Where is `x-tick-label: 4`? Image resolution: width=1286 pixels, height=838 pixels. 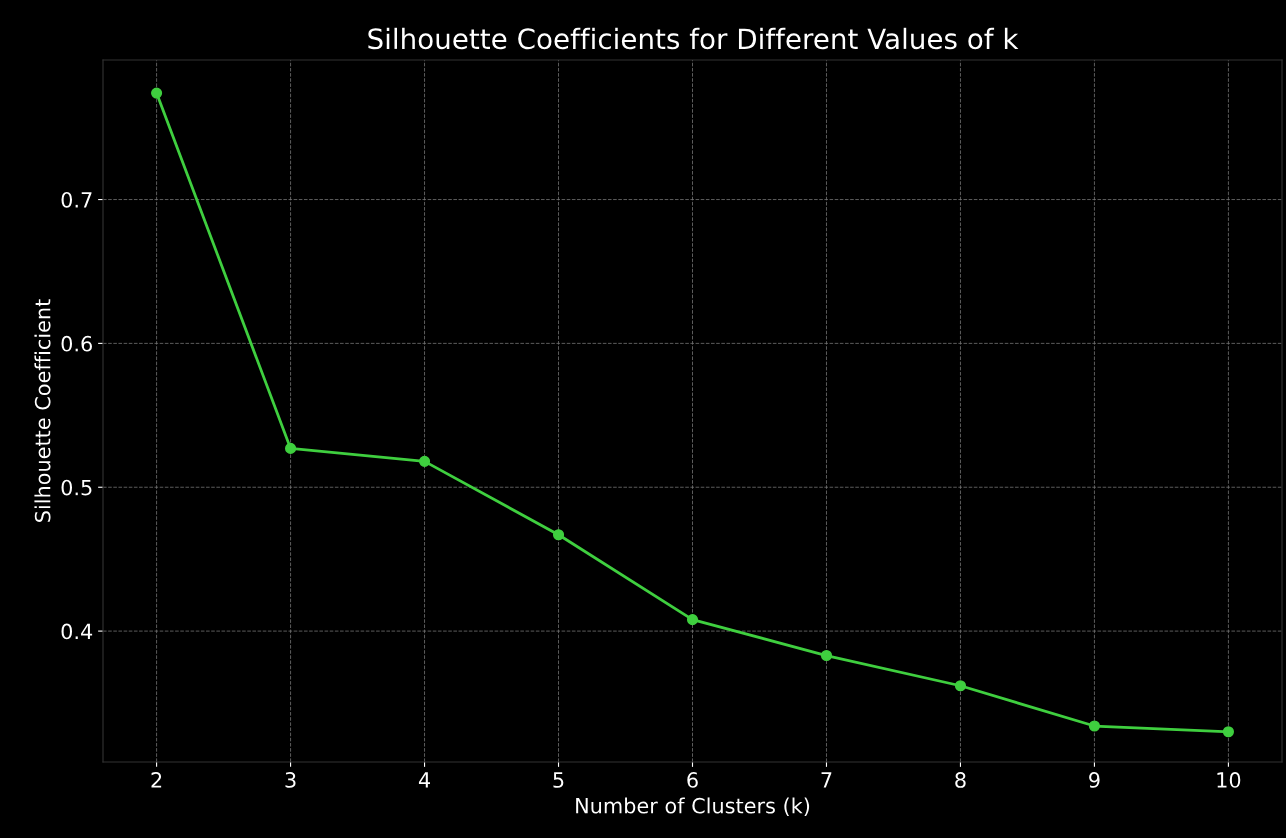
x-tick-label: 4 is located at coordinates (424, 780).